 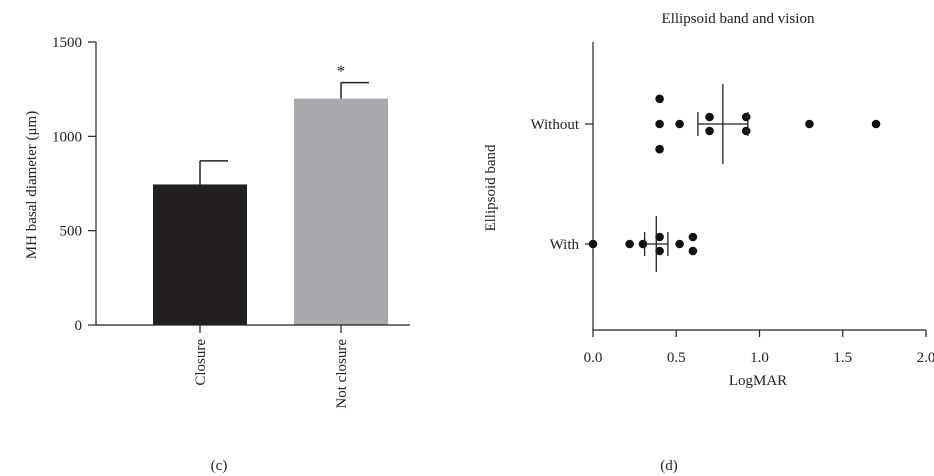 What do you see at coordinates (759, 358) in the screenshot?
I see `scatter-x-tick-label: 1.0` at bounding box center [759, 358].